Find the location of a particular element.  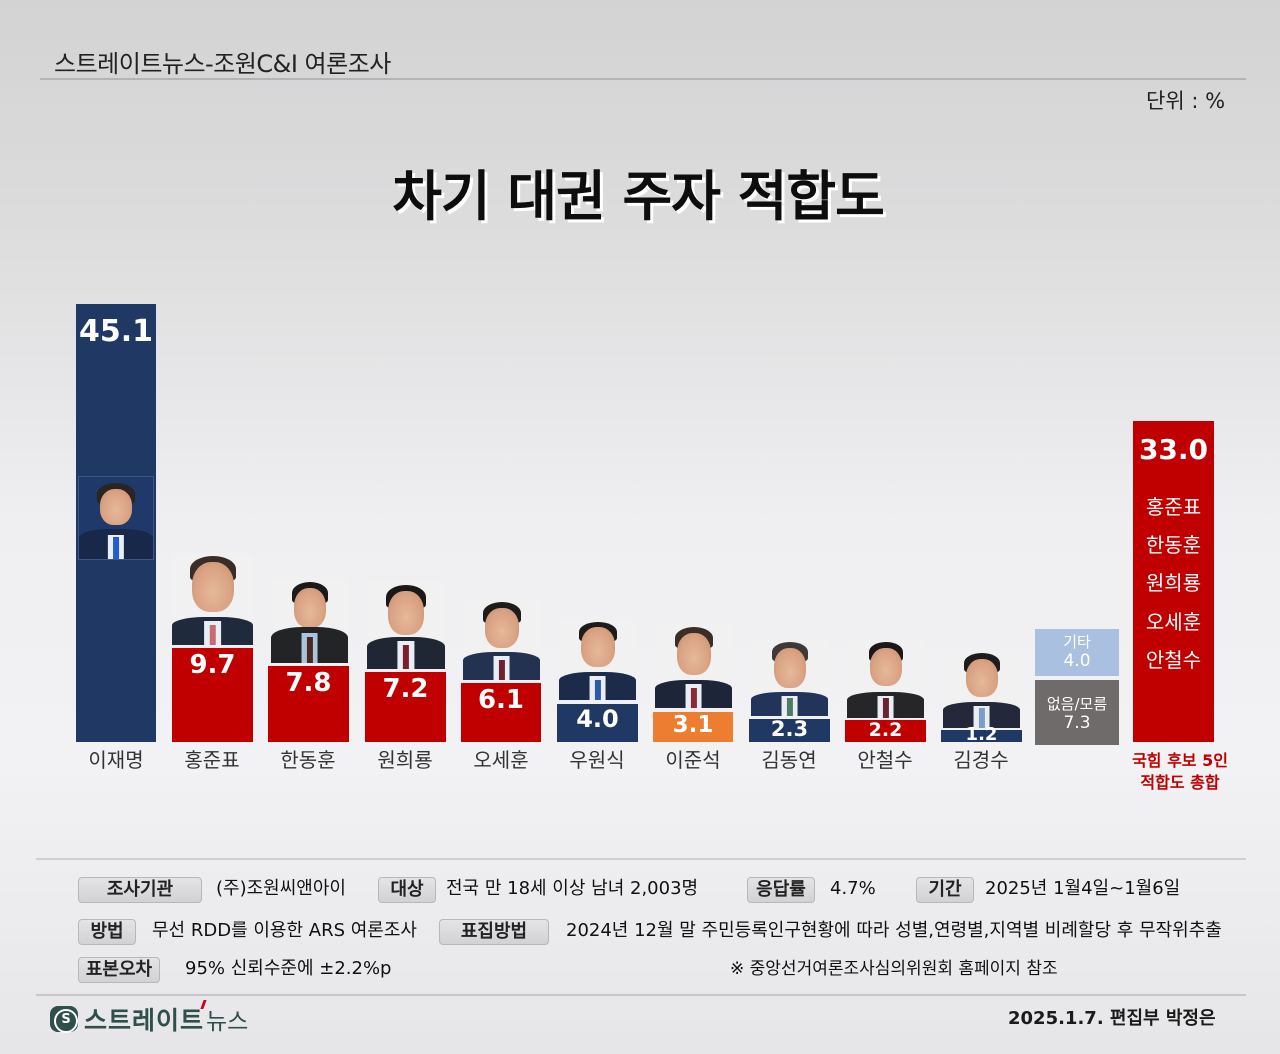

org-value: (주)조원씨앤아이 is located at coordinates (281, 888).